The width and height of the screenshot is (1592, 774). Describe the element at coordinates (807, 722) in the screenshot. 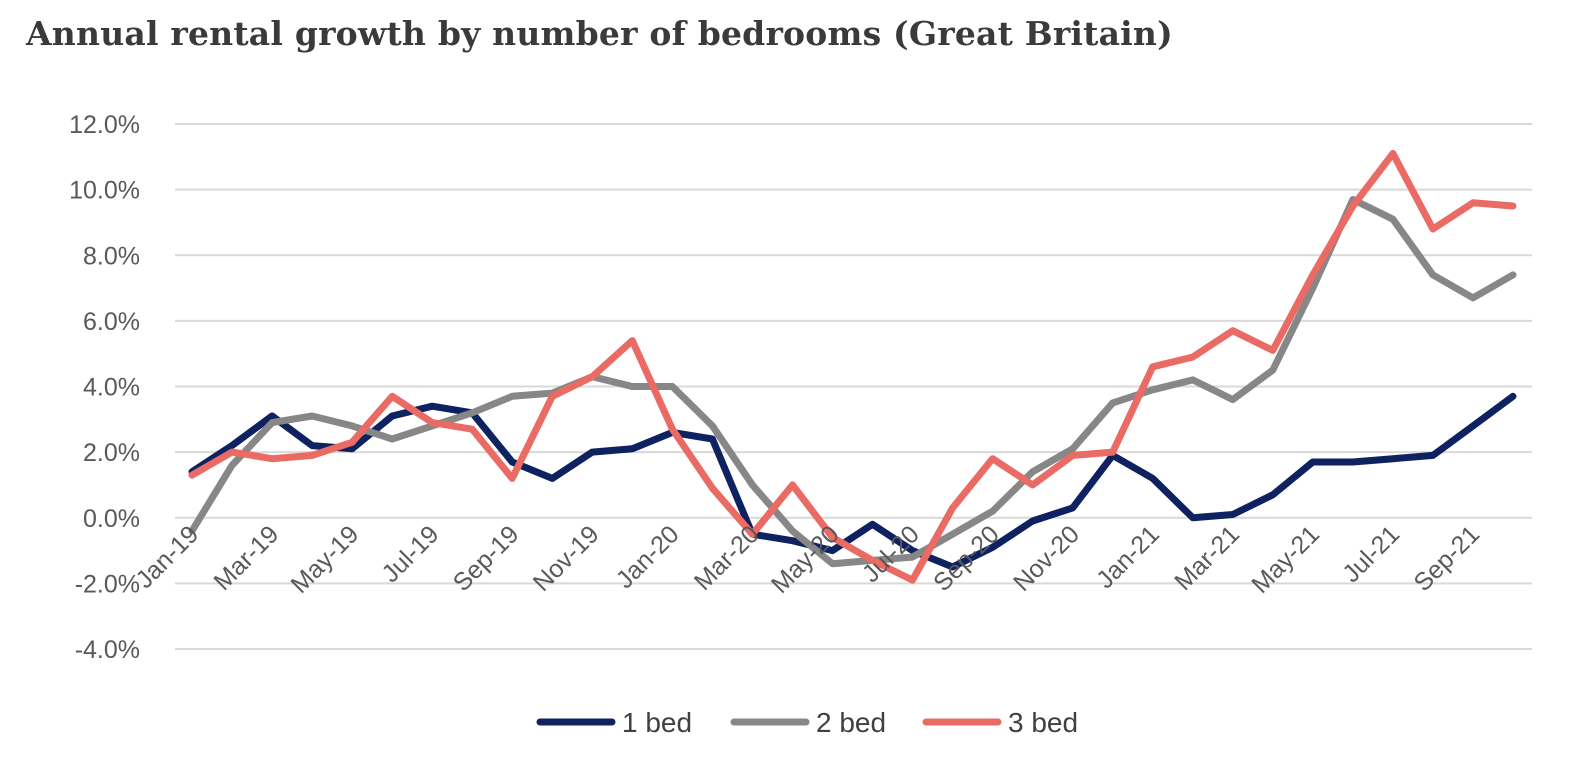

I see `legend: 1 bed 2 bed 3 bed` at that location.